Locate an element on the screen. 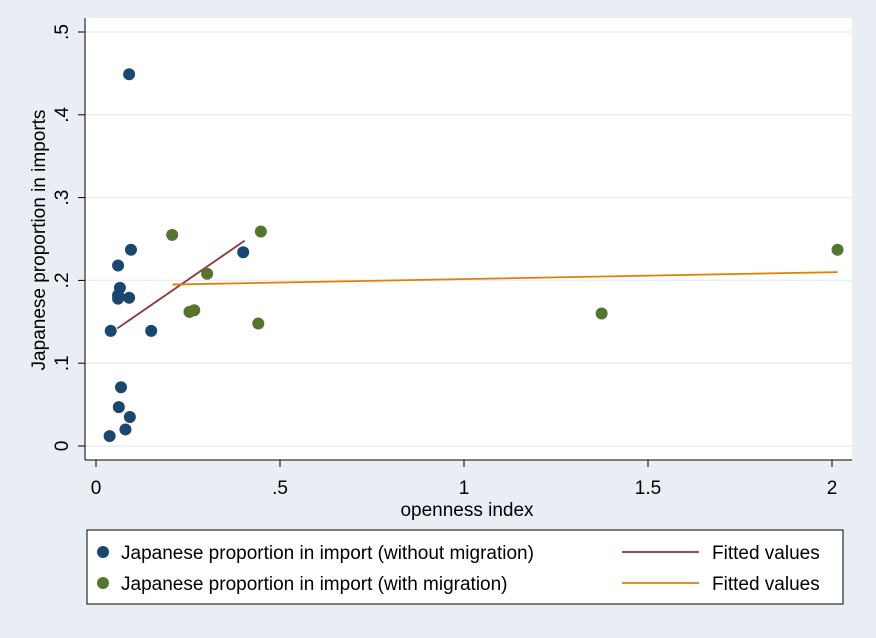  y-tick-label: .4 is located at coordinates (62, 114).